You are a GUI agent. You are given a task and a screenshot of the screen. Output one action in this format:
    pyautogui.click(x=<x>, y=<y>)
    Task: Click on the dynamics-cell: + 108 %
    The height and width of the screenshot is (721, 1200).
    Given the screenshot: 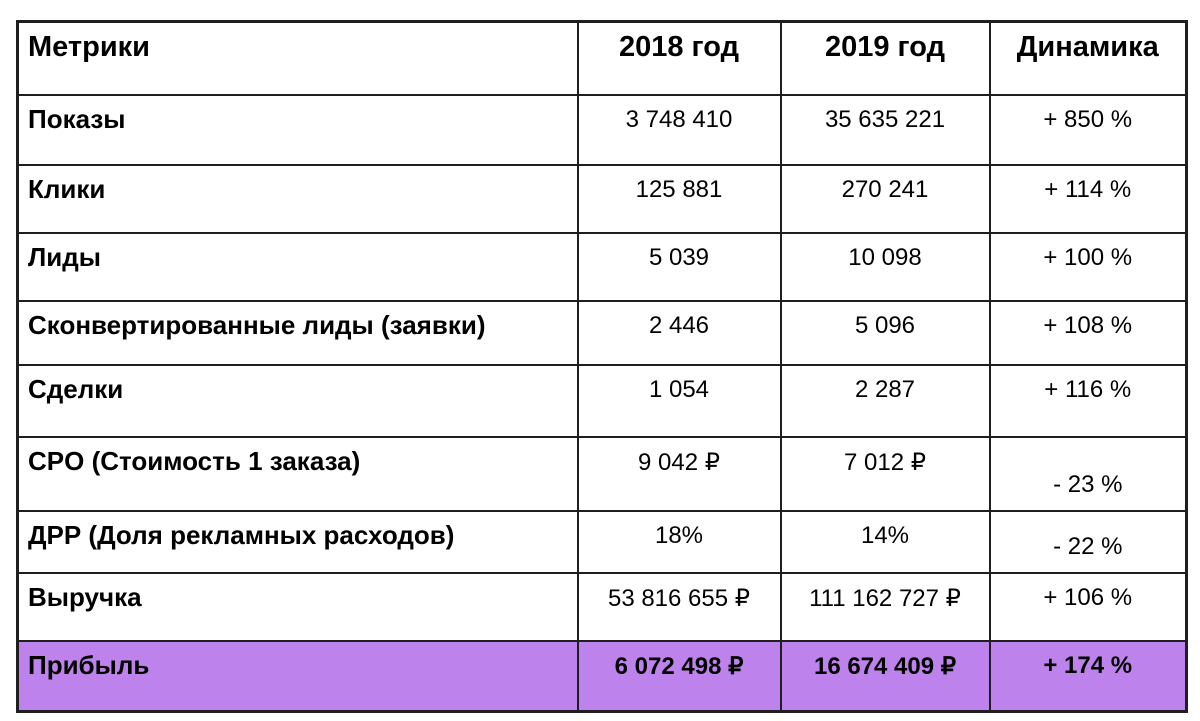 What is the action you would take?
    pyautogui.click(x=1088, y=332)
    